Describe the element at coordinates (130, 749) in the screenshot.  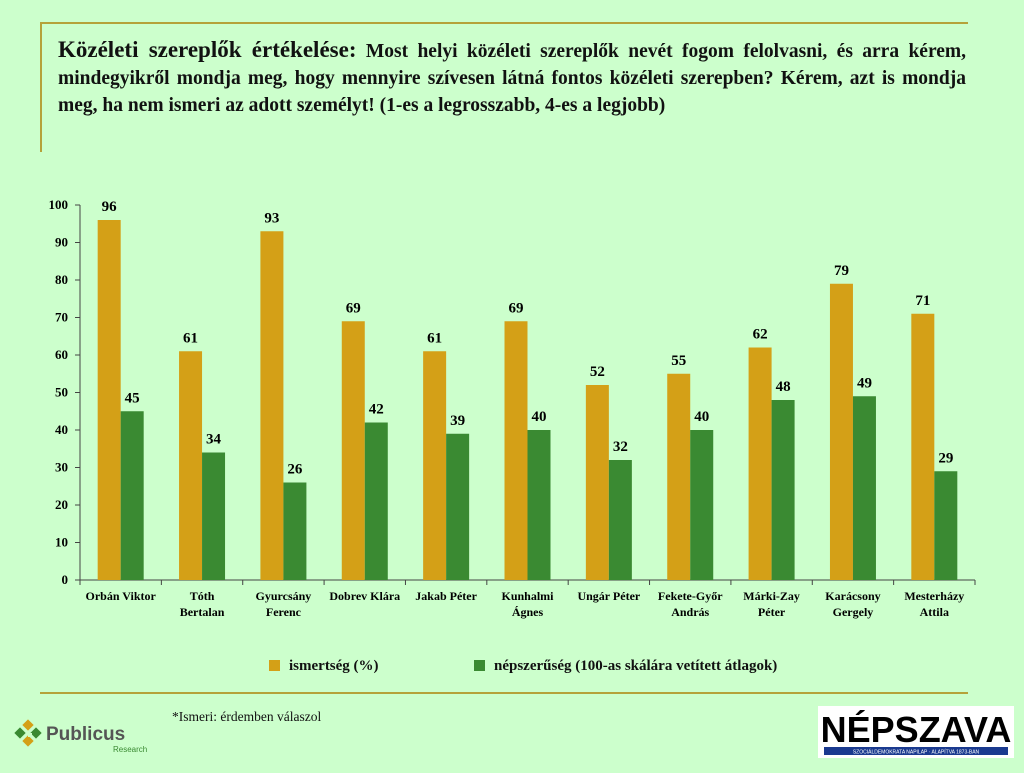
I see `publicus-sub: Research` at that location.